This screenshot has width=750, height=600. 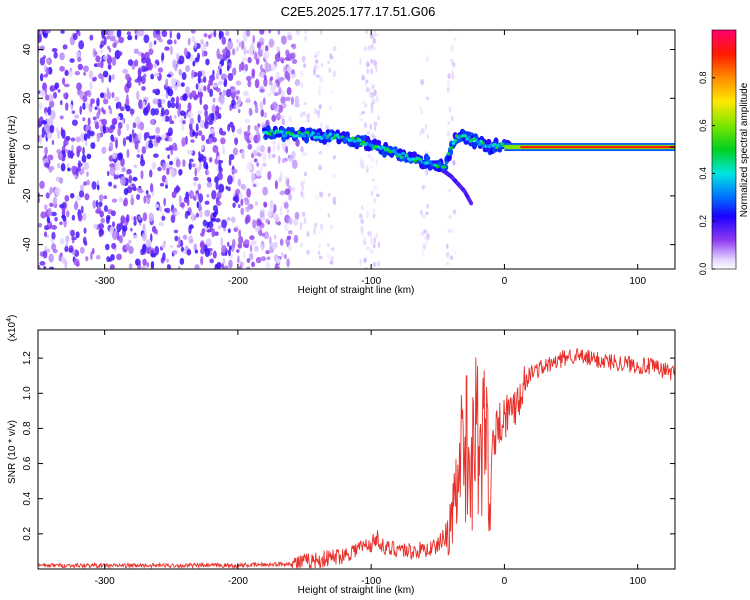 What do you see at coordinates (27, 498) in the screenshot?
I see `y-tick-label: 0.4` at bounding box center [27, 498].